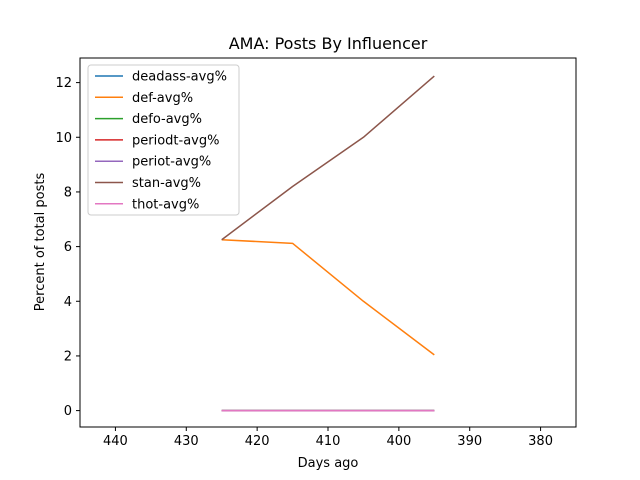 The image size is (640, 480). I want to click on chart-title: AMA: Posts By Influencer, so click(328, 43).